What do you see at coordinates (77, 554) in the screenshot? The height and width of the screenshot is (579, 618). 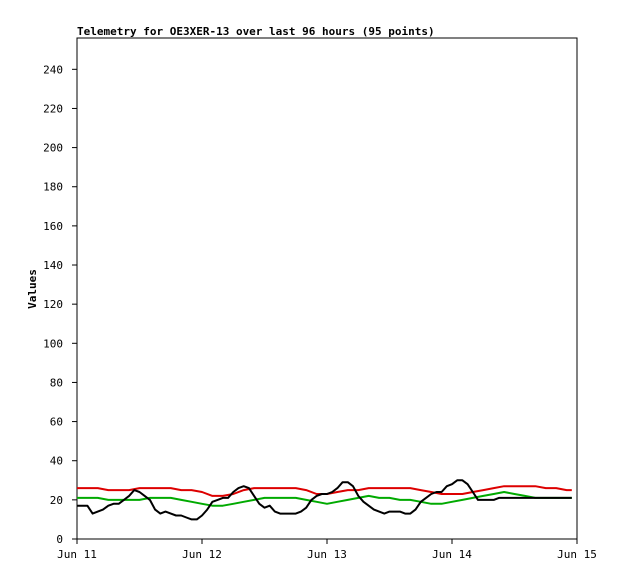 I see `x-tick-label: Jun 11` at bounding box center [77, 554].